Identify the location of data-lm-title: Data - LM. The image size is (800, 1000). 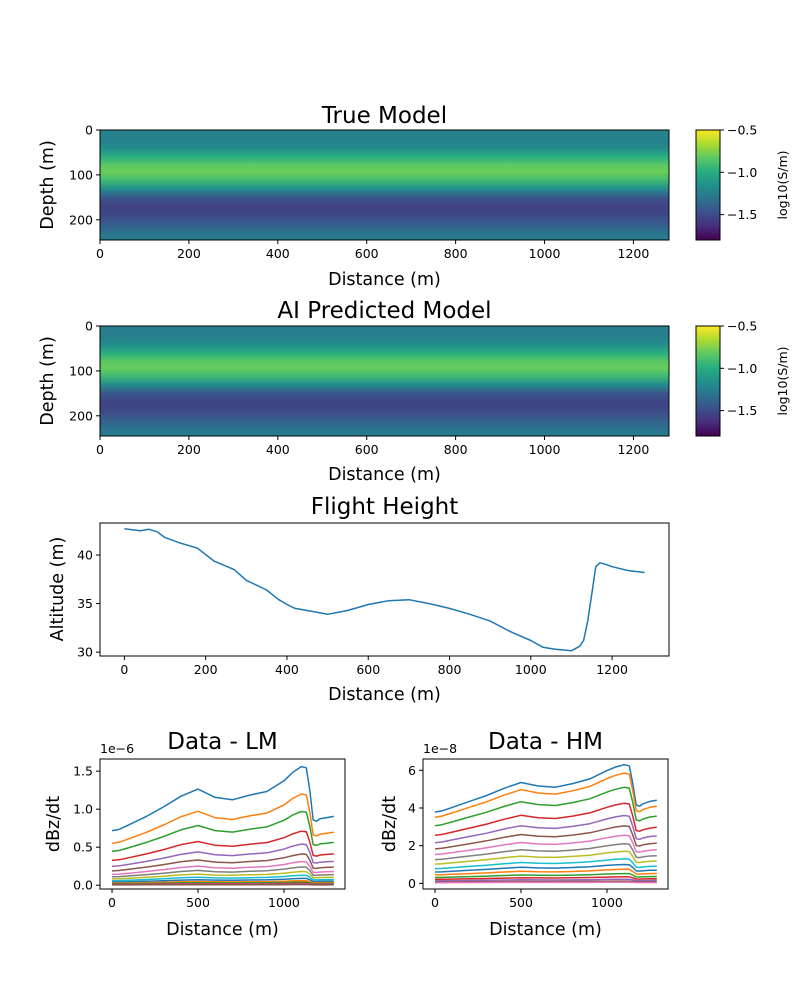
(222, 742).